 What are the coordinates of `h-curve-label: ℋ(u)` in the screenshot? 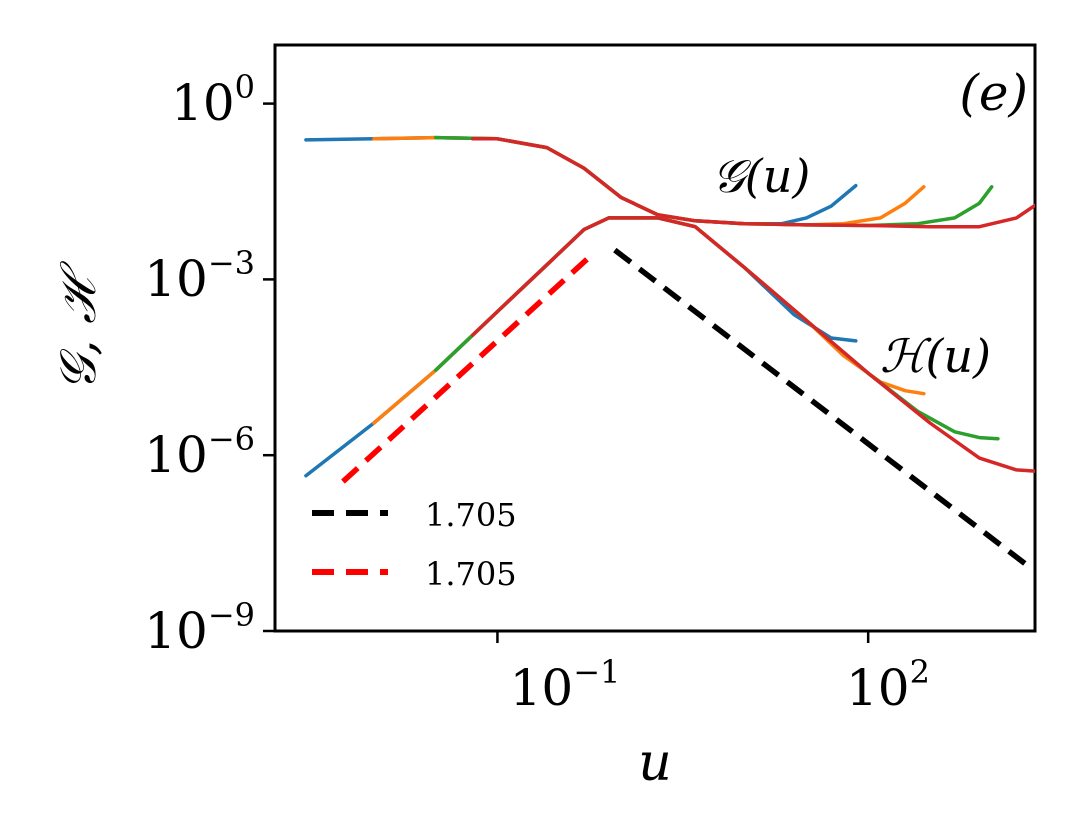 It's located at (935, 356).